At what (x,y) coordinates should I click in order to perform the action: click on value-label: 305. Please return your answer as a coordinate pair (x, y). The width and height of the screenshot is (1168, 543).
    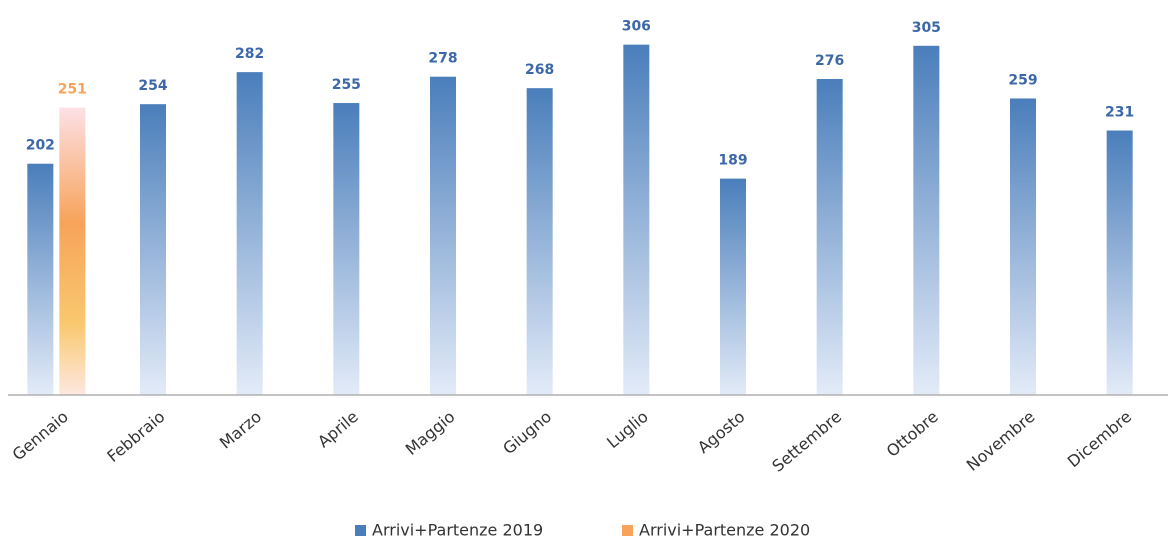
    Looking at the image, I should click on (926, 28).